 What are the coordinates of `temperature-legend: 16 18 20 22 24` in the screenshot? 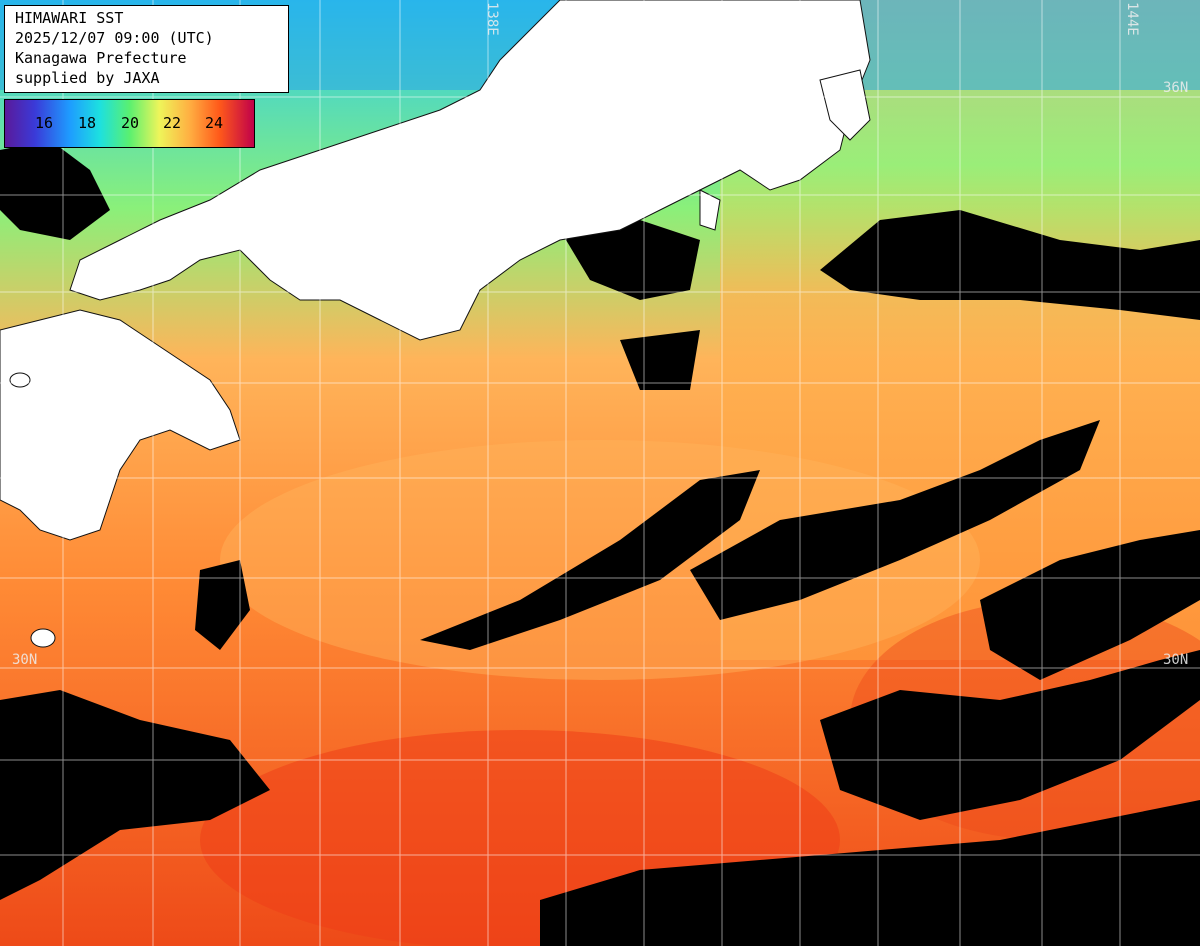 It's located at (129, 123).